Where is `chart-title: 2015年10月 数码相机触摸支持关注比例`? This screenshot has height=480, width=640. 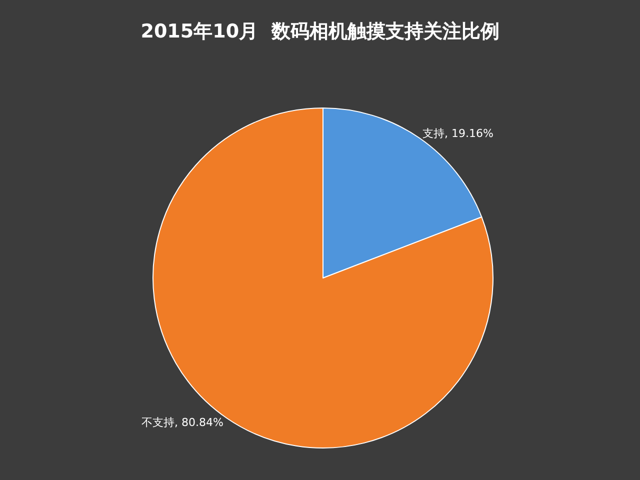 chart-title: 2015年10月 数码相机触摸支持关注比例 is located at coordinates (320, 31).